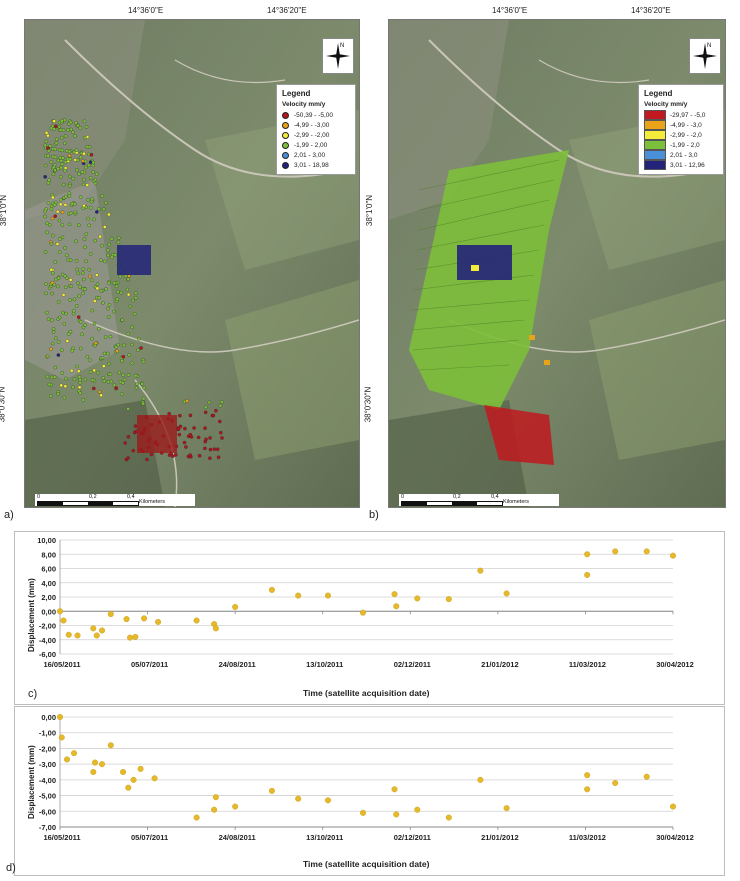 The image size is (740, 881). What do you see at coordinates (48, 569) in the screenshot?
I see `y-tick-label: 6,00` at bounding box center [48, 569].